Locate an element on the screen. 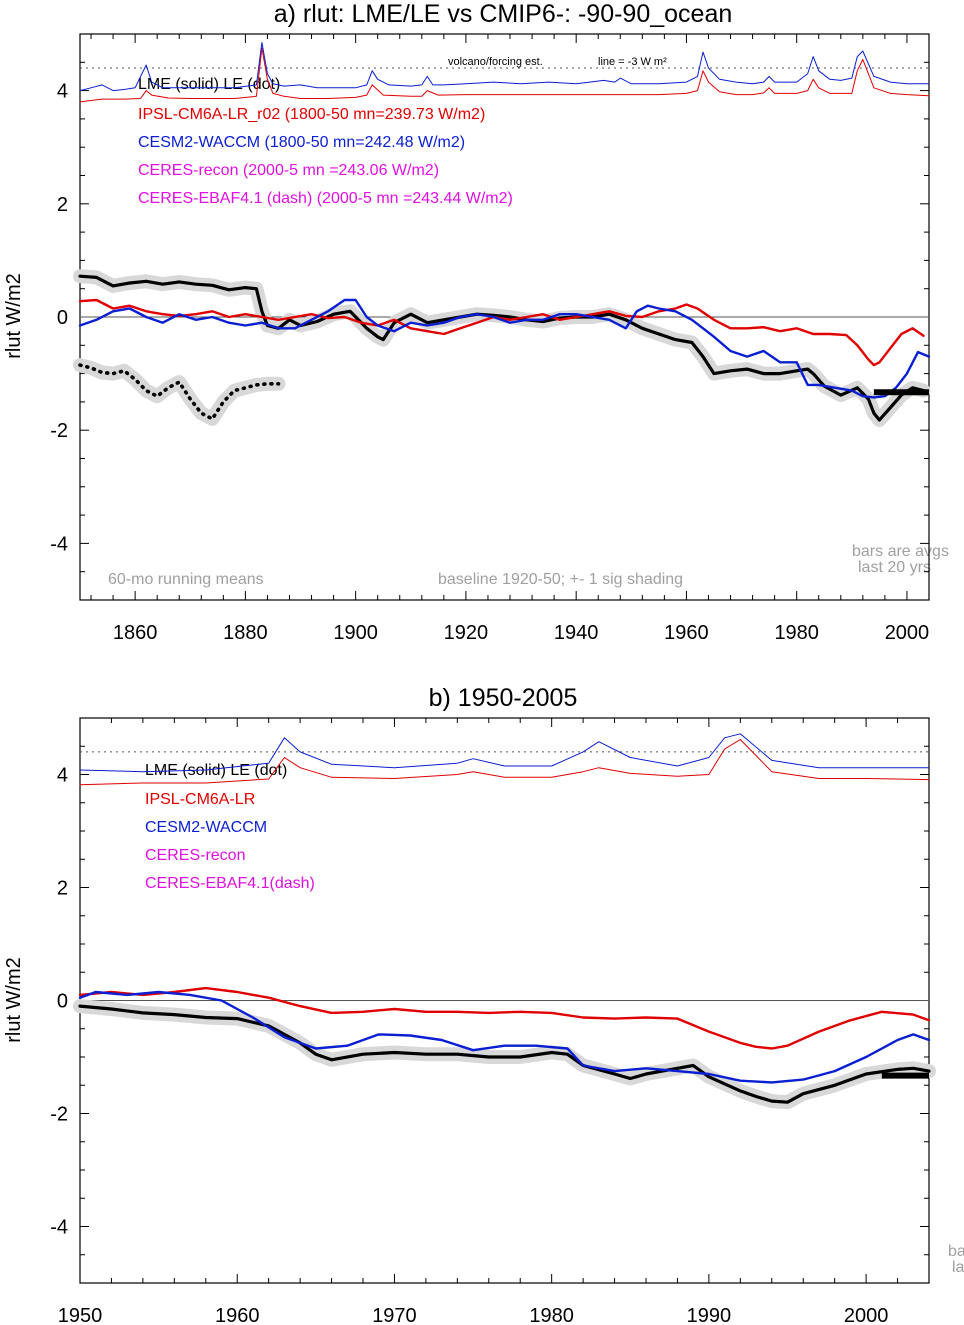 This screenshot has height=1325, width=964. panel-a-bars-note-1: bars are avgs is located at coordinates (900, 551).